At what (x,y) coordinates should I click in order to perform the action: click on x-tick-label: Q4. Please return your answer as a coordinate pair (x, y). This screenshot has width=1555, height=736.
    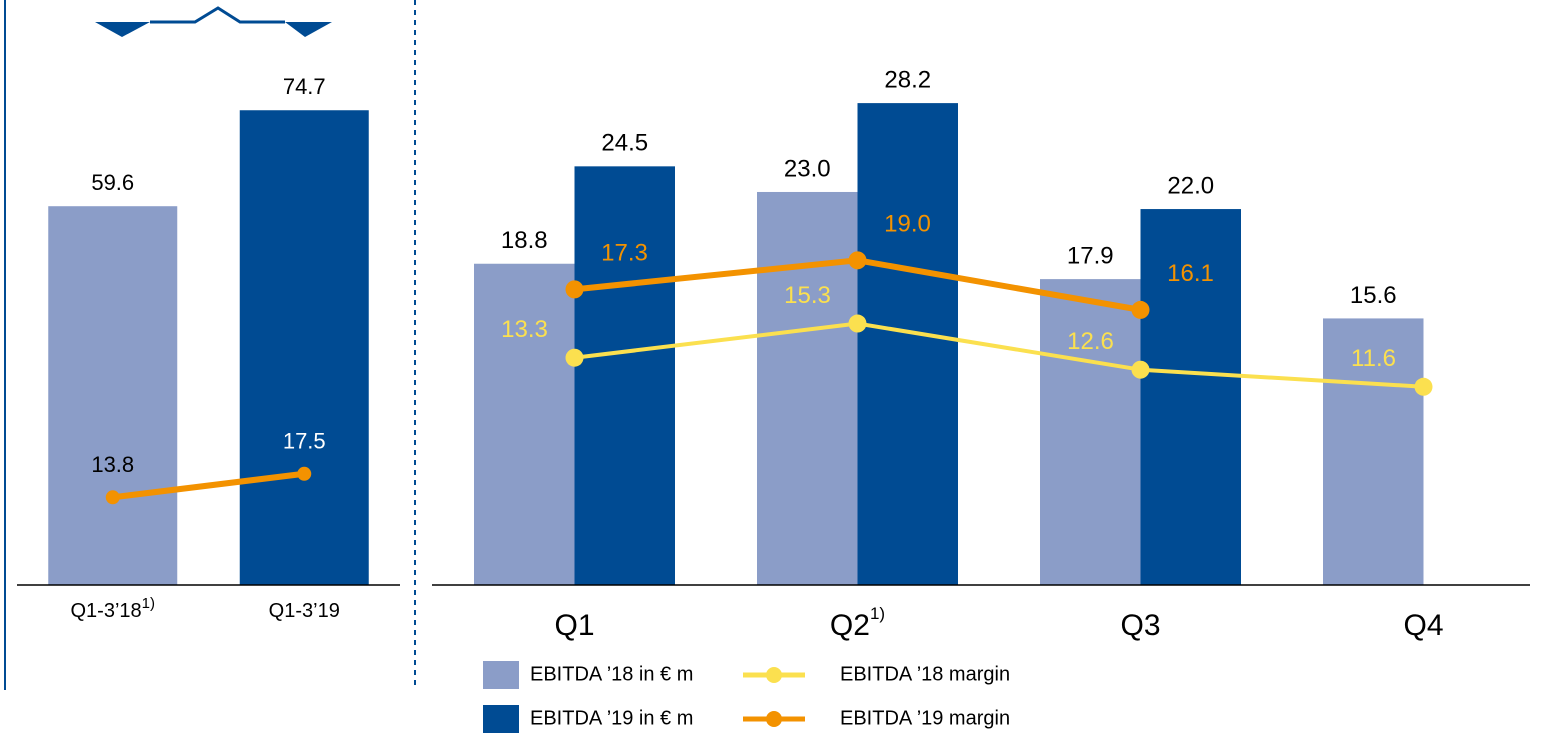
    Looking at the image, I should click on (1423, 625).